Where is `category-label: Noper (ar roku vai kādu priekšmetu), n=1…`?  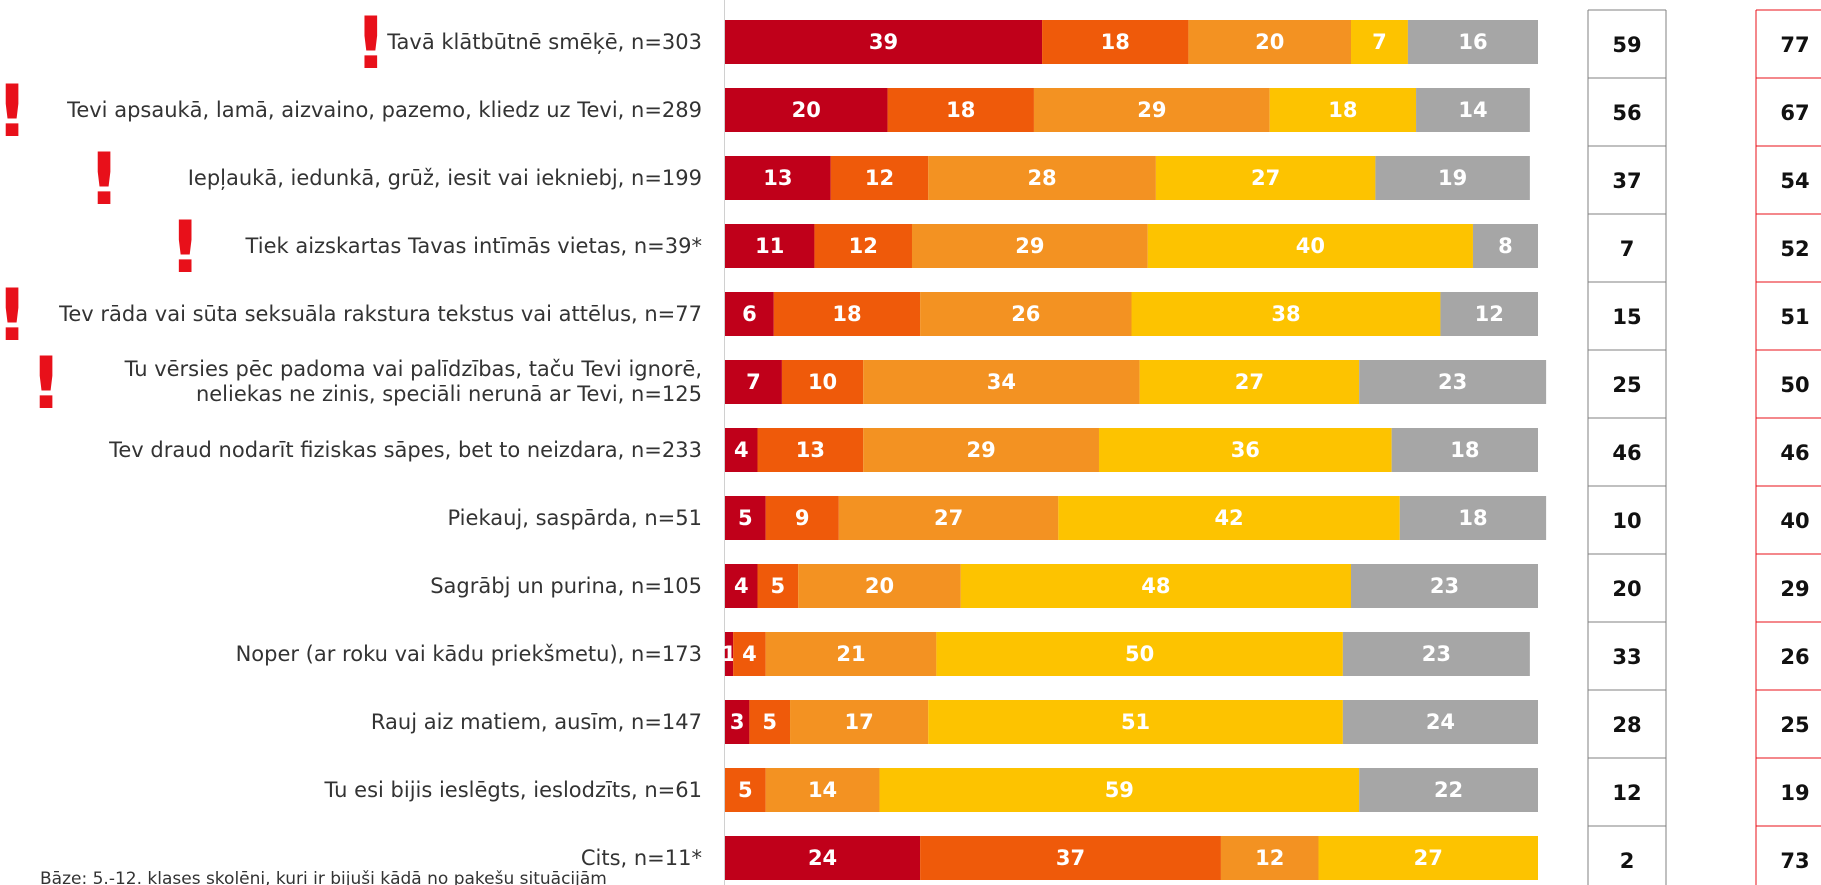 category-label: Noper (ar roku vai kādu priekšmetu), n=1… is located at coordinates (469, 654).